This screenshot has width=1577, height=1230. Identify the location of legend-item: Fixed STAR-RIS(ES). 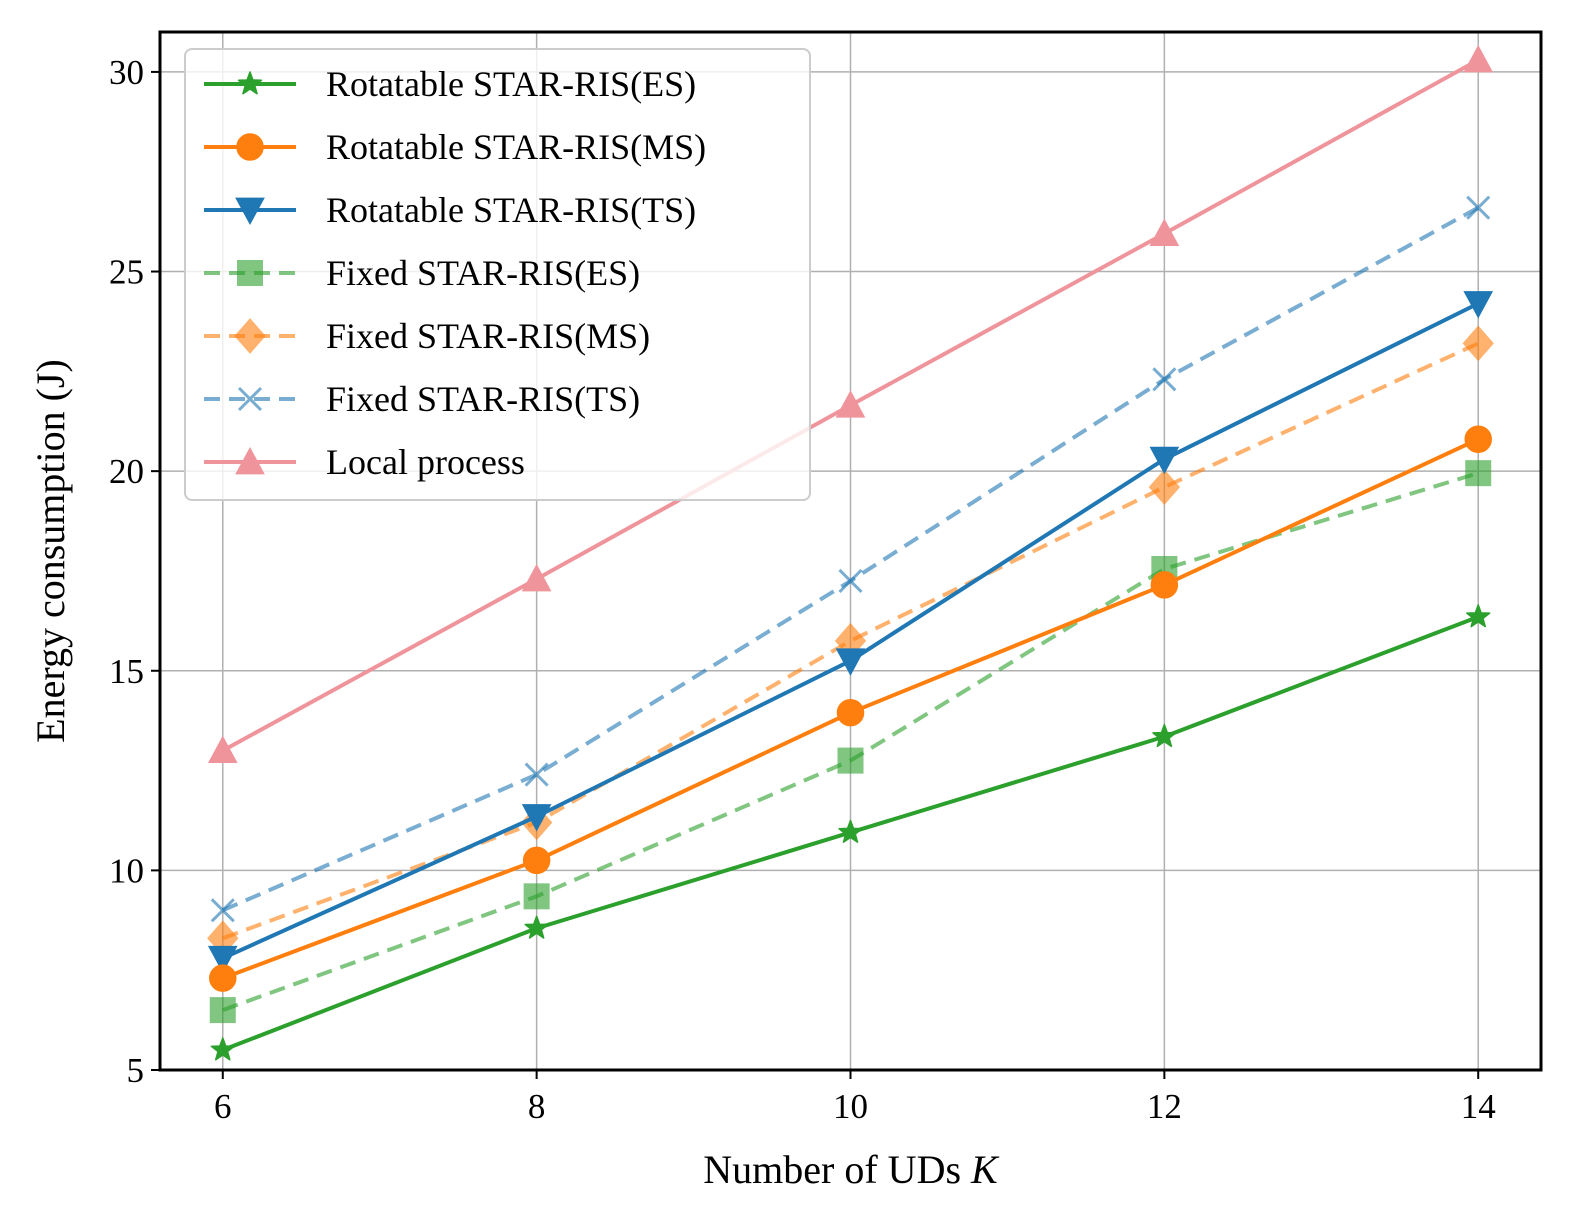
(422, 273).